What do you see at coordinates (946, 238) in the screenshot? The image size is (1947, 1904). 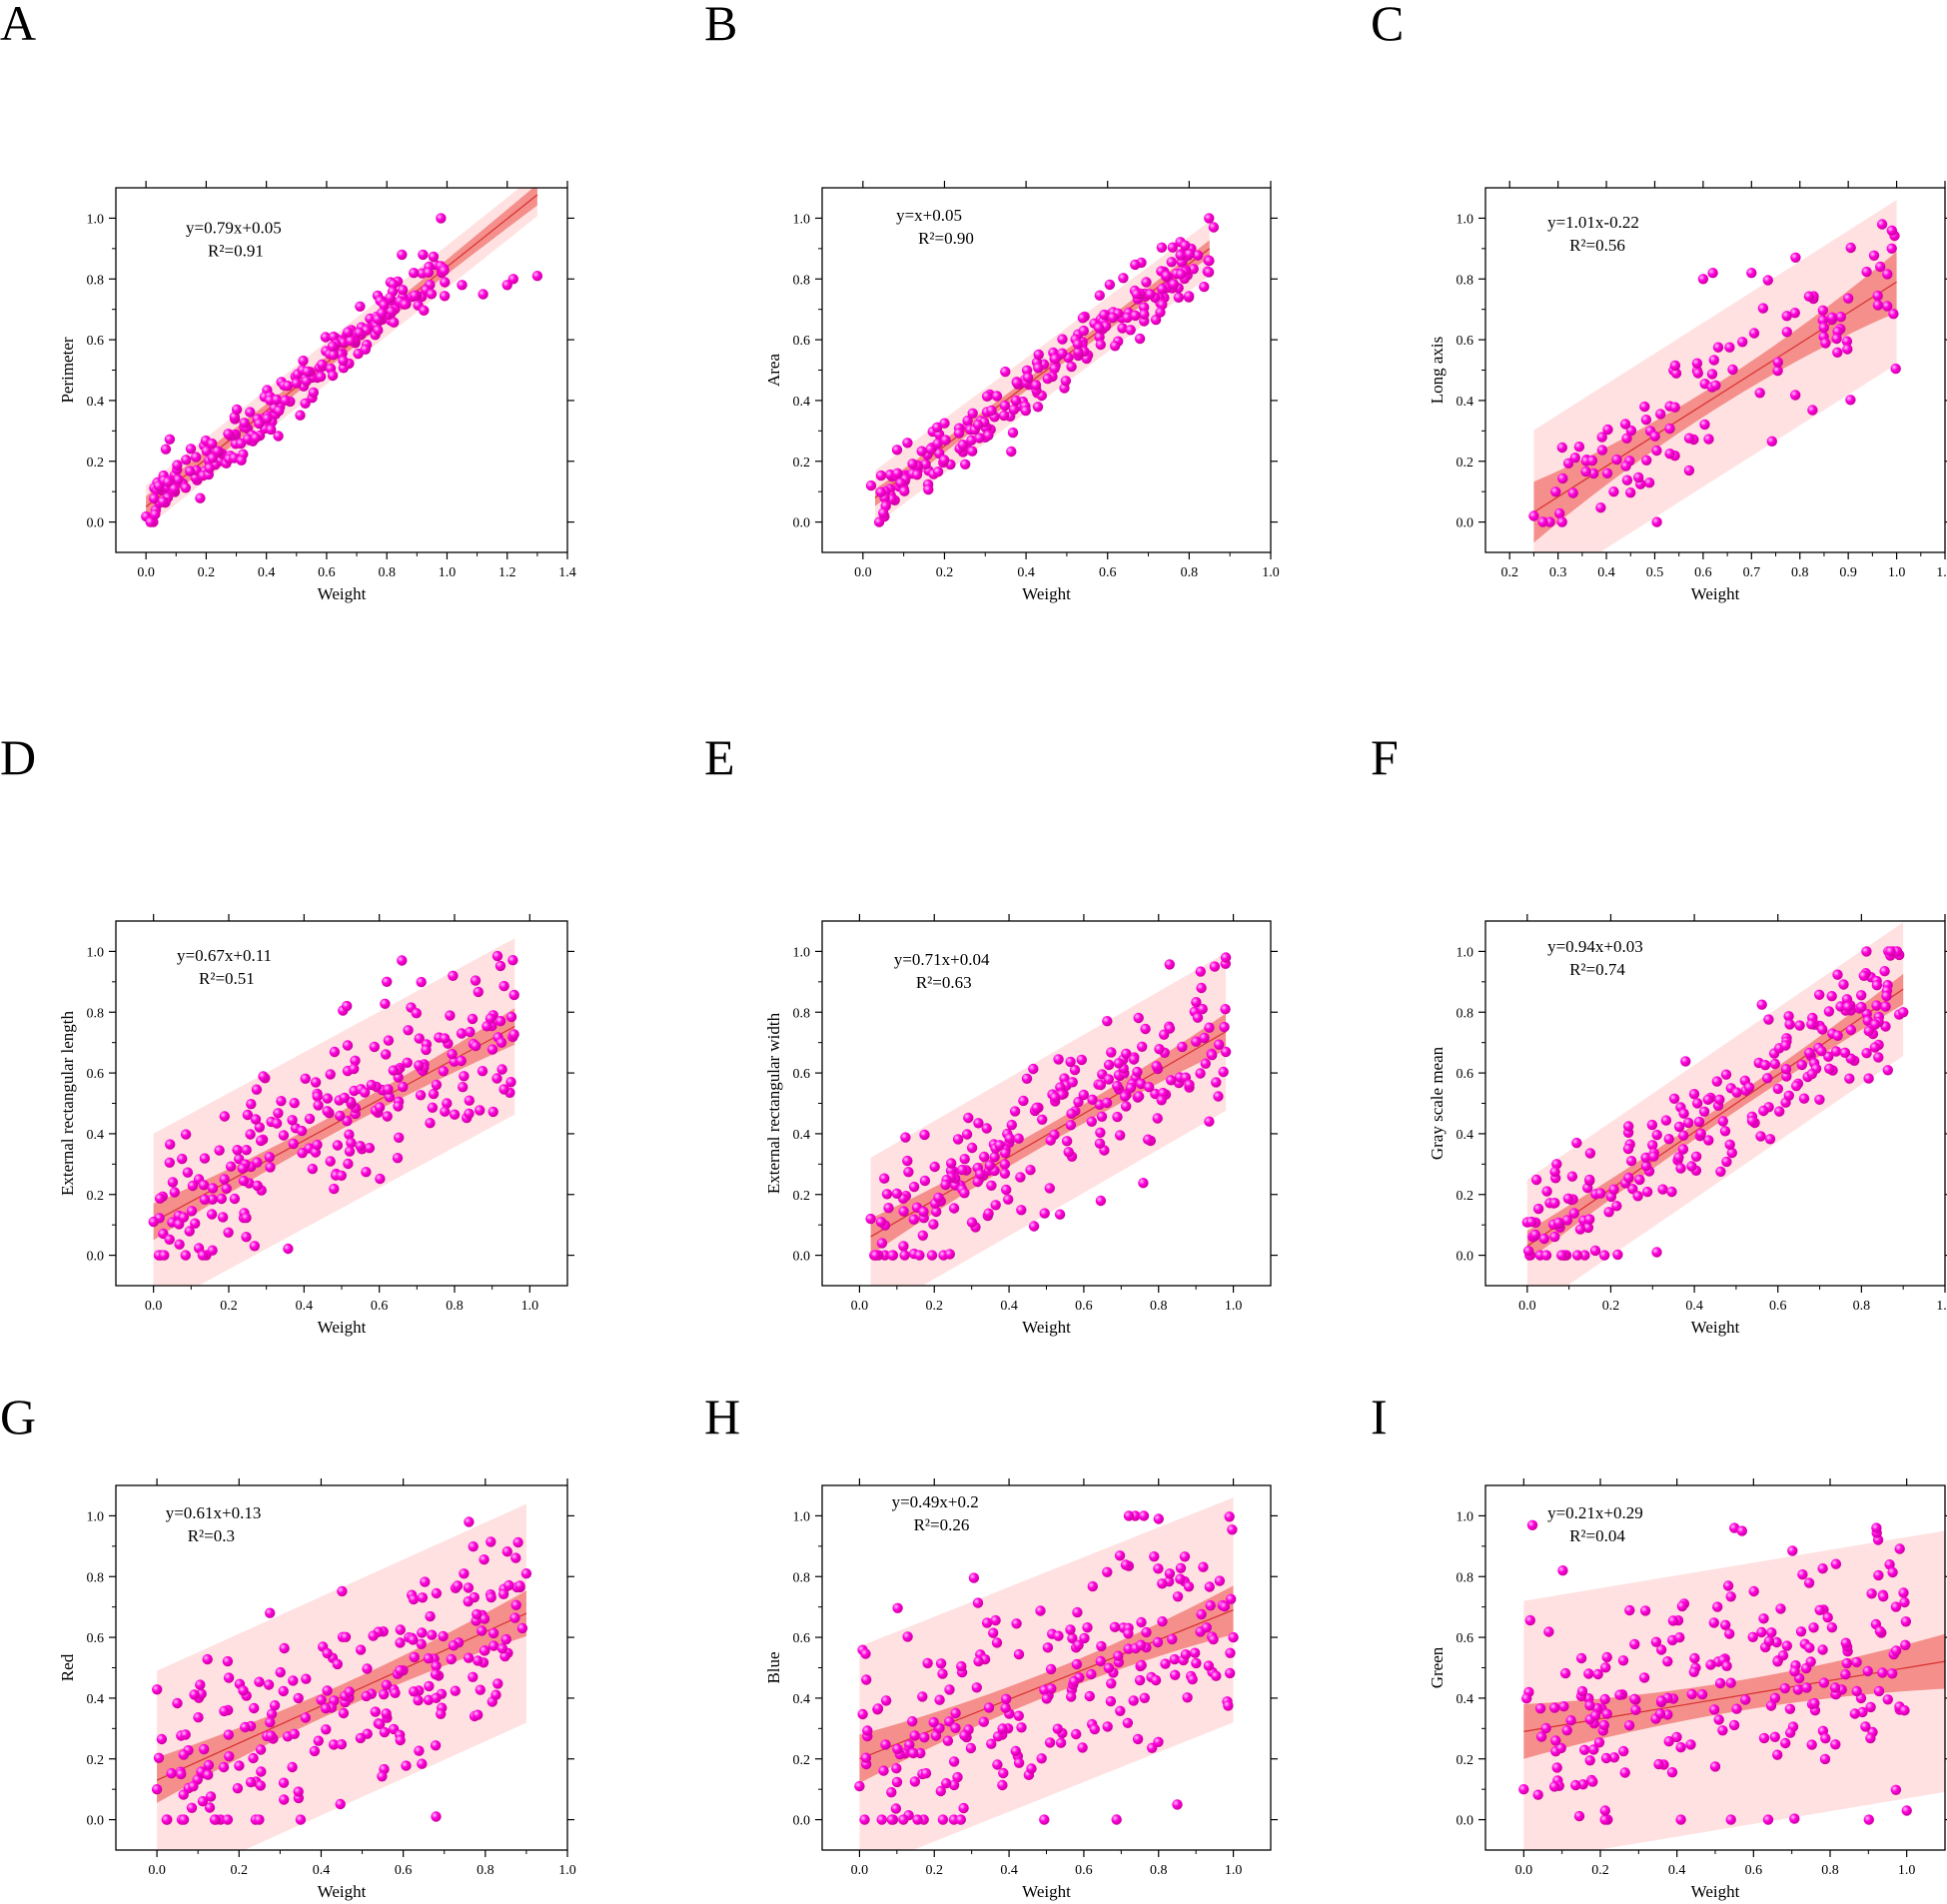 I see `r-squared: R²=0.90` at bounding box center [946, 238].